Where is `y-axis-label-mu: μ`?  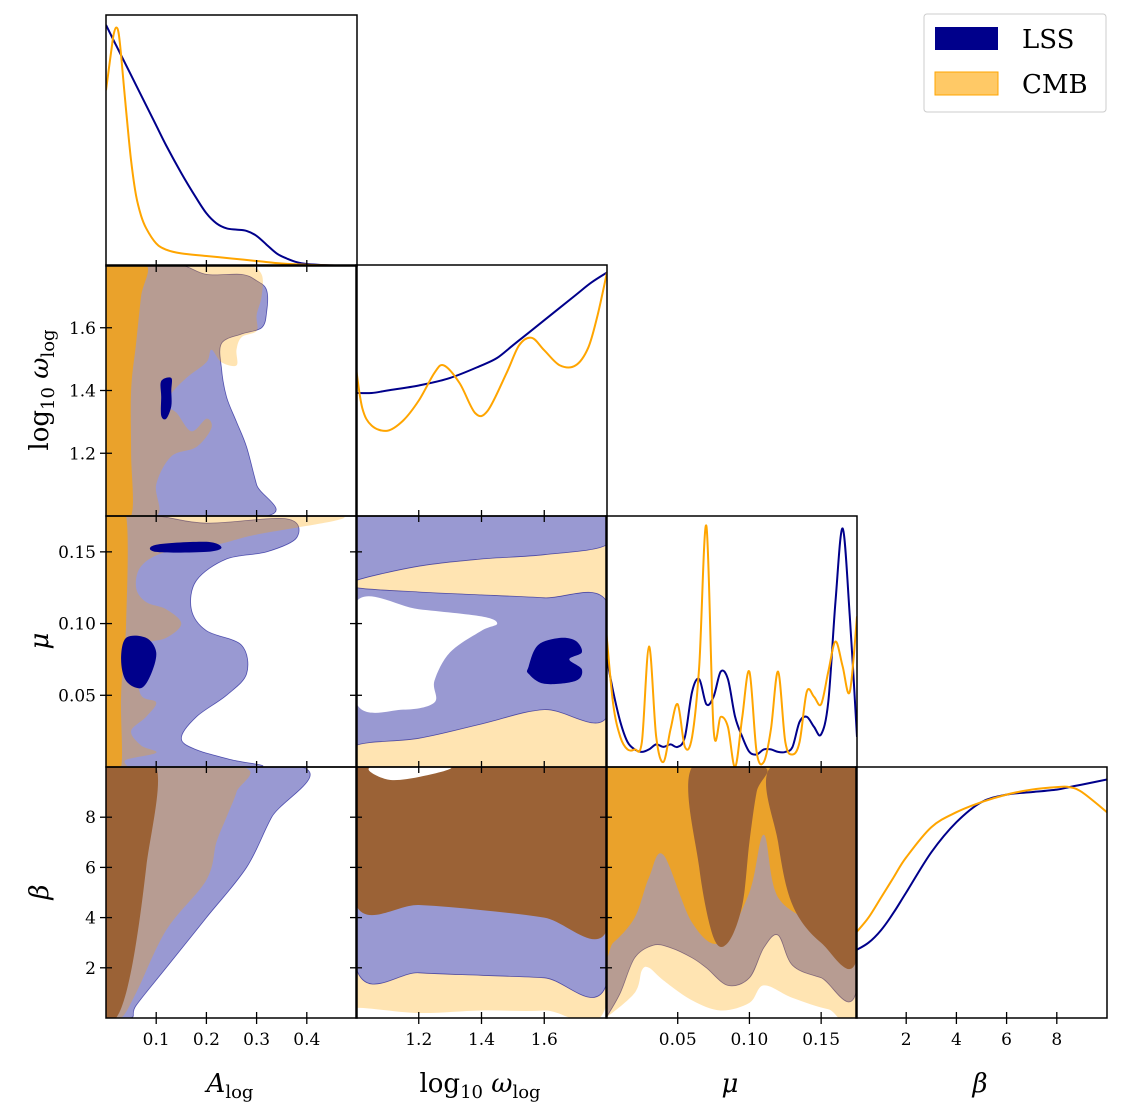 y-axis-label-mu: μ is located at coordinates (40, 641).